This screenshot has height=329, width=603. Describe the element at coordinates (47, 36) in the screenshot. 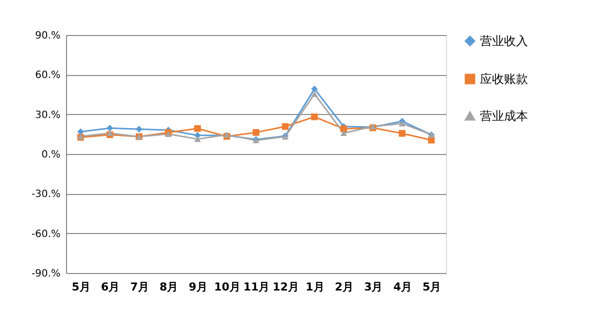

I see `y-tick-label: 90.%` at that location.